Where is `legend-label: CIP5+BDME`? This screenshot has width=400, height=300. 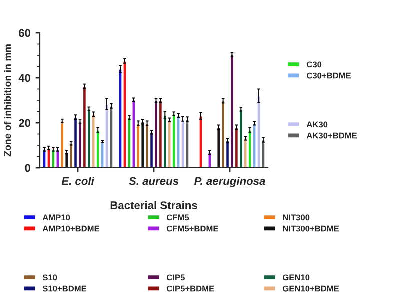 legend-label: CIP5+BDME is located at coordinates (190, 289).